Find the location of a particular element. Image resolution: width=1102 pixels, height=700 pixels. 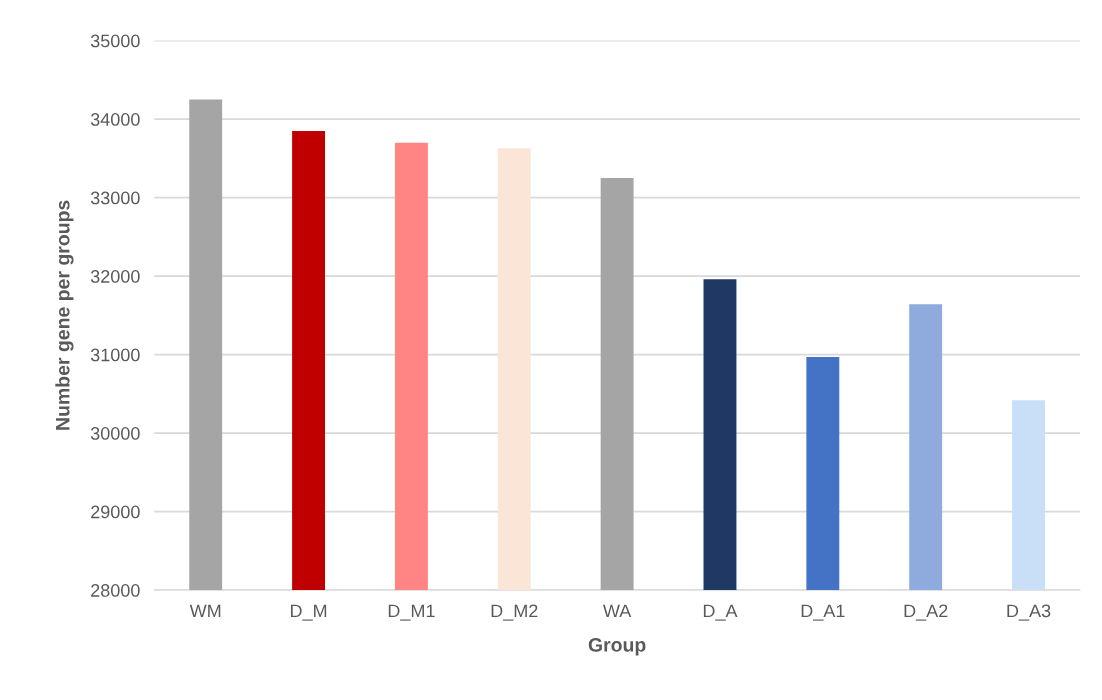

y-axis-title: Number gene per groups is located at coordinates (64, 315).